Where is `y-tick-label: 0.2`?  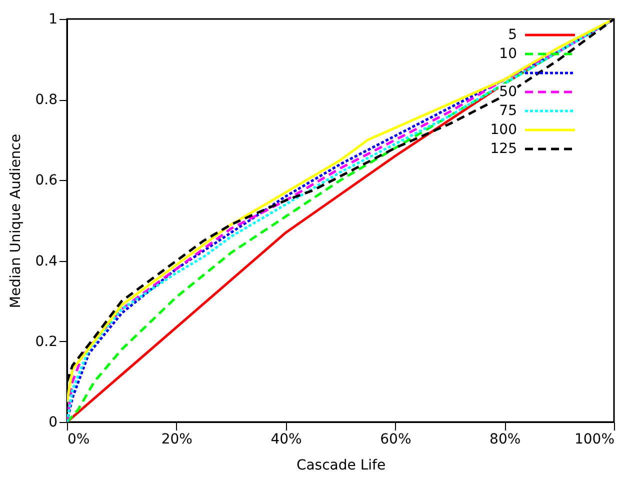 y-tick-label: 0.2 is located at coordinates (46, 342).